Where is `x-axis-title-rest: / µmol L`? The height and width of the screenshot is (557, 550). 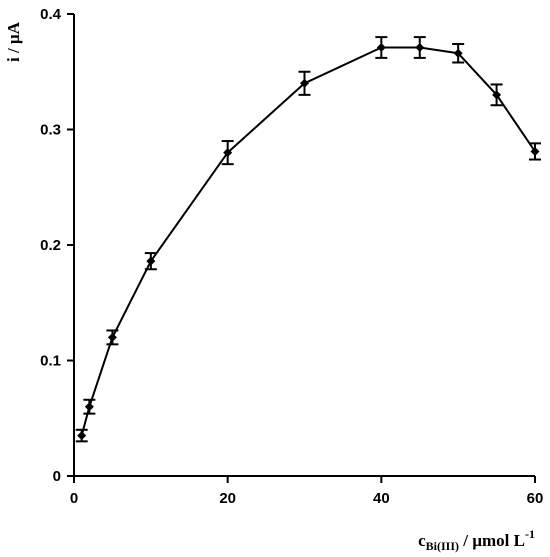 x-axis-title-rest: / µmol L is located at coordinates (492, 540).